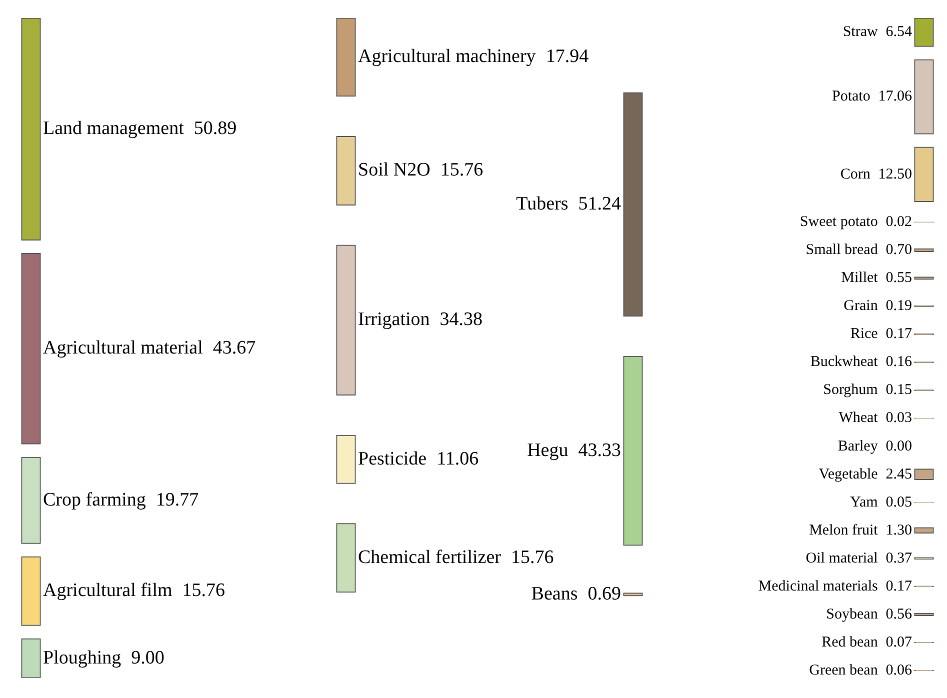 Image resolution: width=947 pixels, height=698 pixels. What do you see at coordinates (107, 591) in the screenshot?
I see `category-label: Agricultural film` at bounding box center [107, 591].